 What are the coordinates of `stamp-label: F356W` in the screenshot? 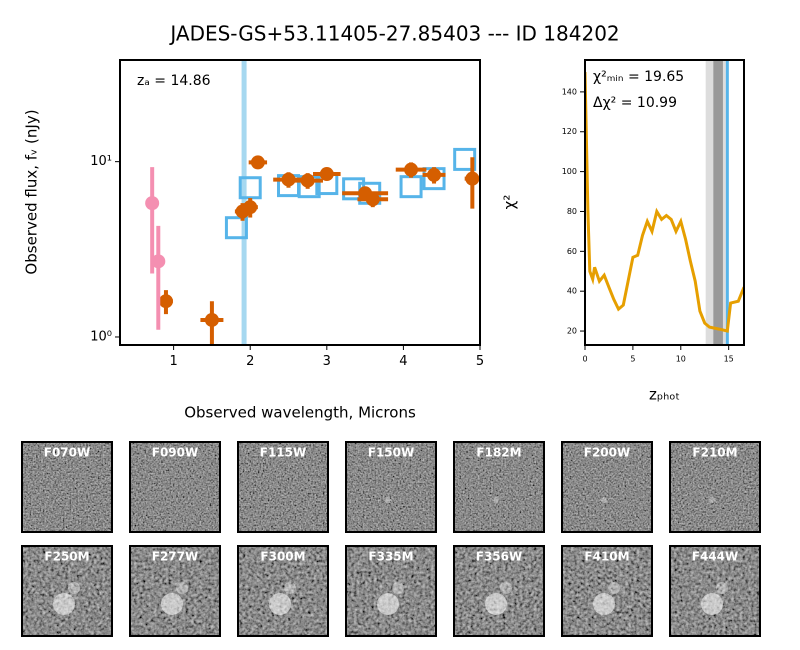 It's located at (499, 557).